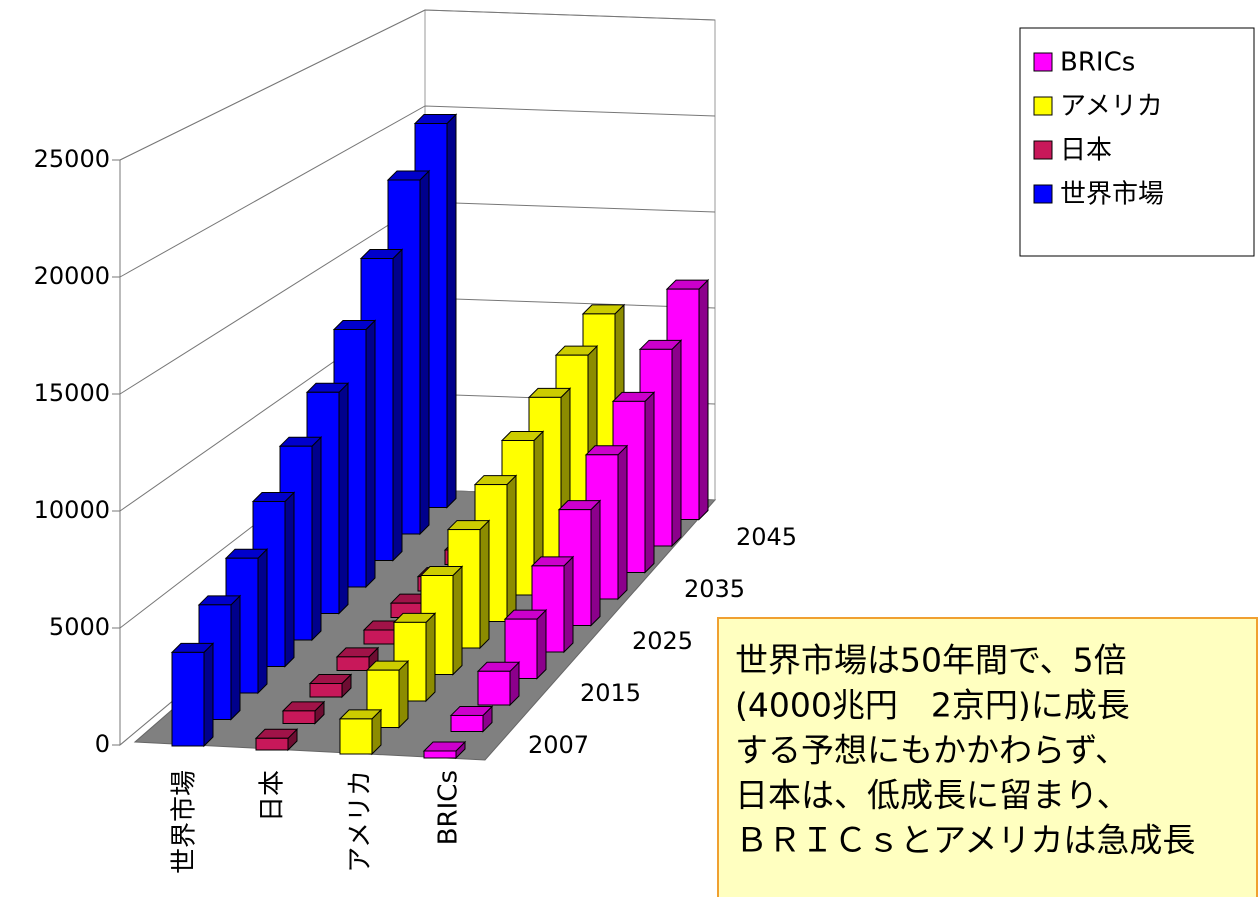 The image size is (1258, 897). Describe the element at coordinates (965, 840) in the screenshot. I see `annotation-text: ＢＲＩＣｓとアメリカは急成長` at that location.